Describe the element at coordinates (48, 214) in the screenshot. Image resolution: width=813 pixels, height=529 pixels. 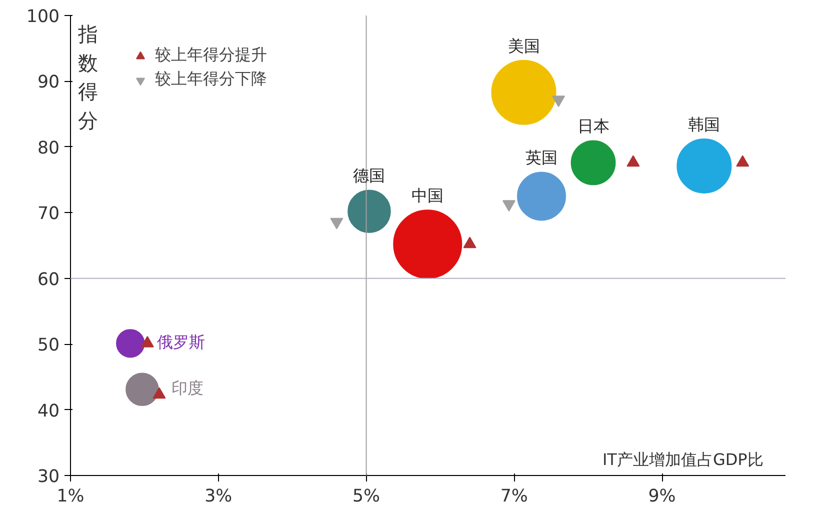
I see `y-tick-label: 70` at that location.